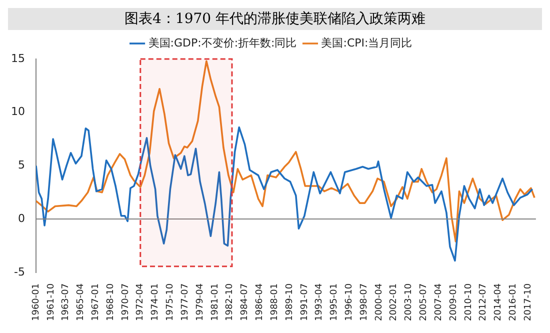  What do you see at coordinates (111, 302) in the screenshot?
I see `x-tick-label: 1968-10` at bounding box center [111, 302].